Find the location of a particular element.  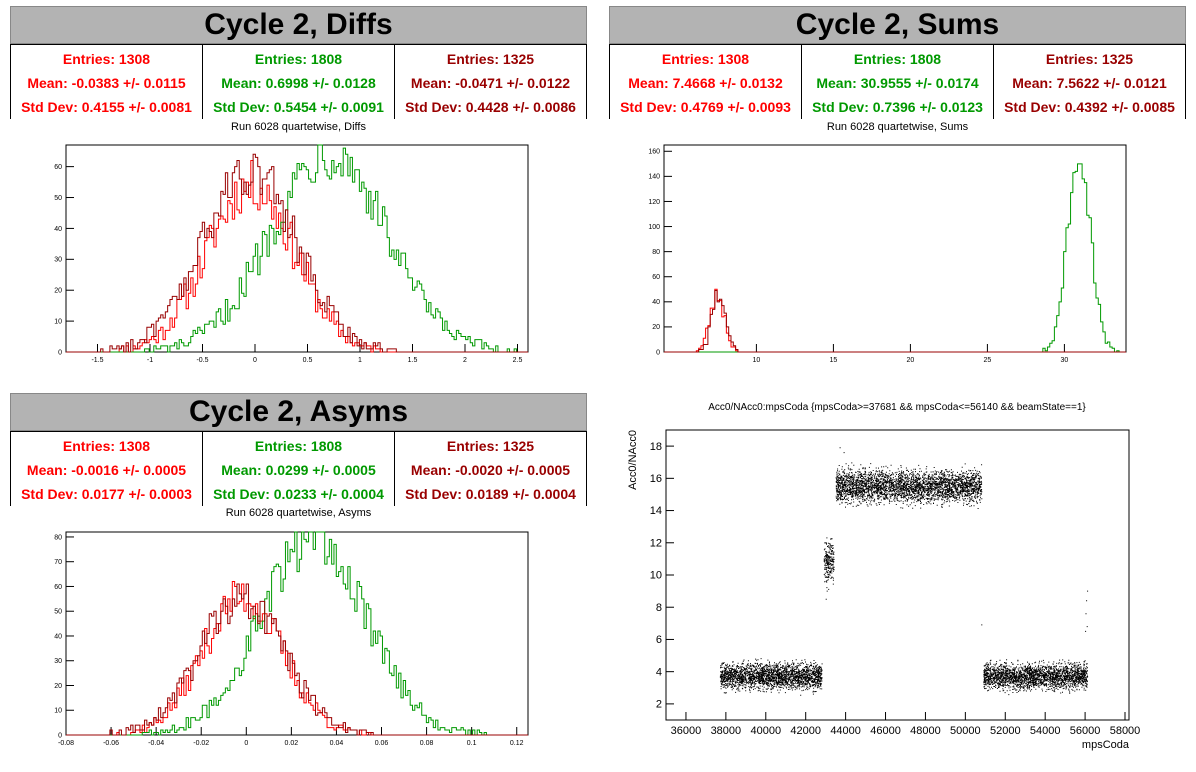

y-tick-label: 160 is located at coordinates (654, 152).